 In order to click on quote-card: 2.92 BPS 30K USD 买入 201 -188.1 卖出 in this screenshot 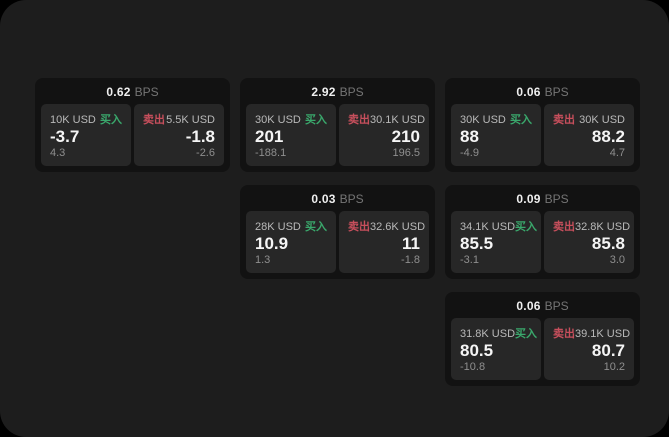, I will do `click(337, 125)`.